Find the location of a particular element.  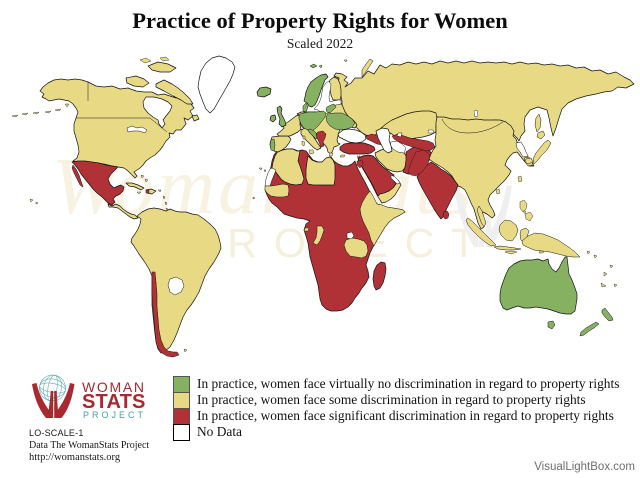

svg-text: PROJECT is located at coordinates (114, 415).